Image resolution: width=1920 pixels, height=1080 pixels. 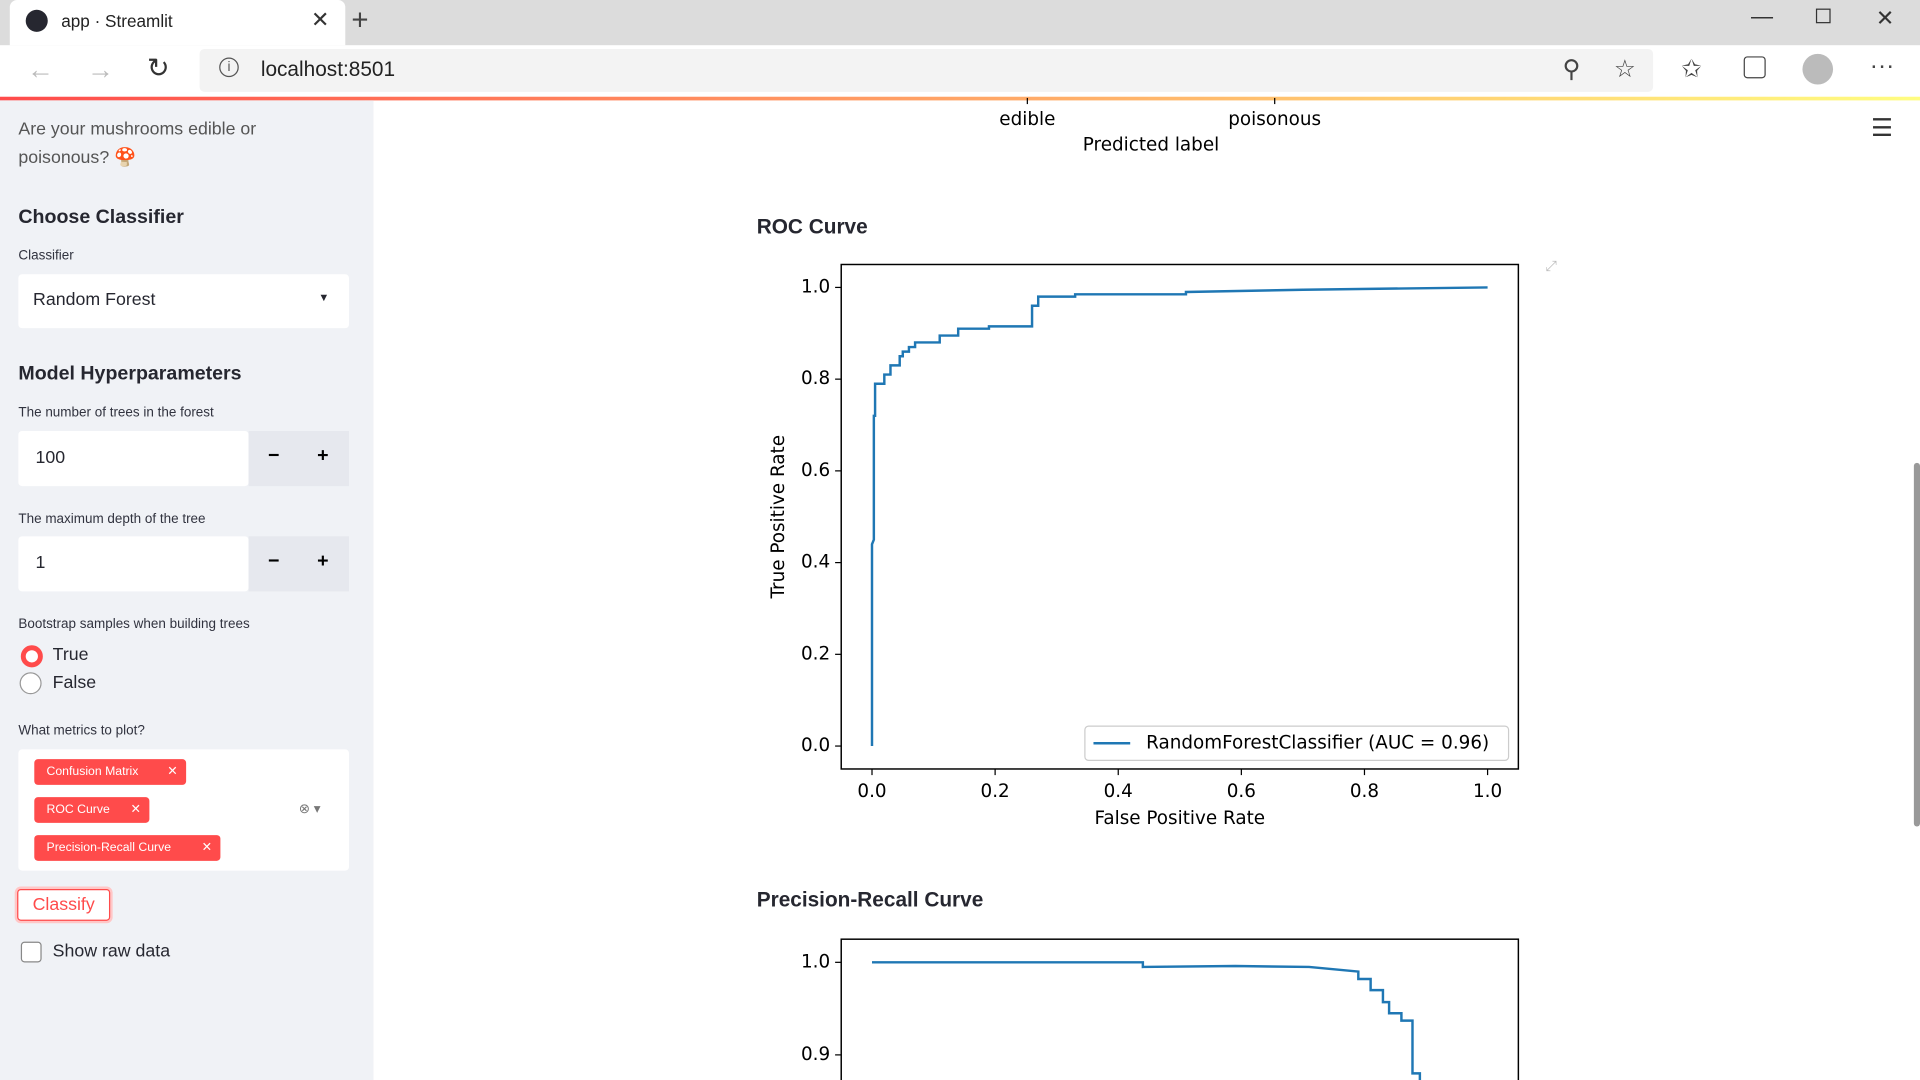 What do you see at coordinates (1027, 119) in the screenshot?
I see `cm-xtick-label: edible` at bounding box center [1027, 119].